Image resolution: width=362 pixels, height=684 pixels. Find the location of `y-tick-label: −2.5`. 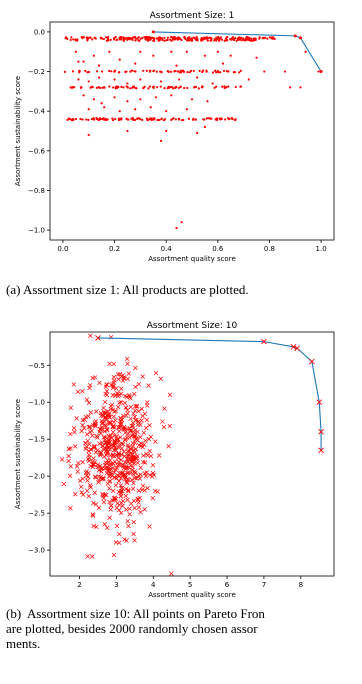

y-tick-label: −2.5 is located at coordinates (36, 514).